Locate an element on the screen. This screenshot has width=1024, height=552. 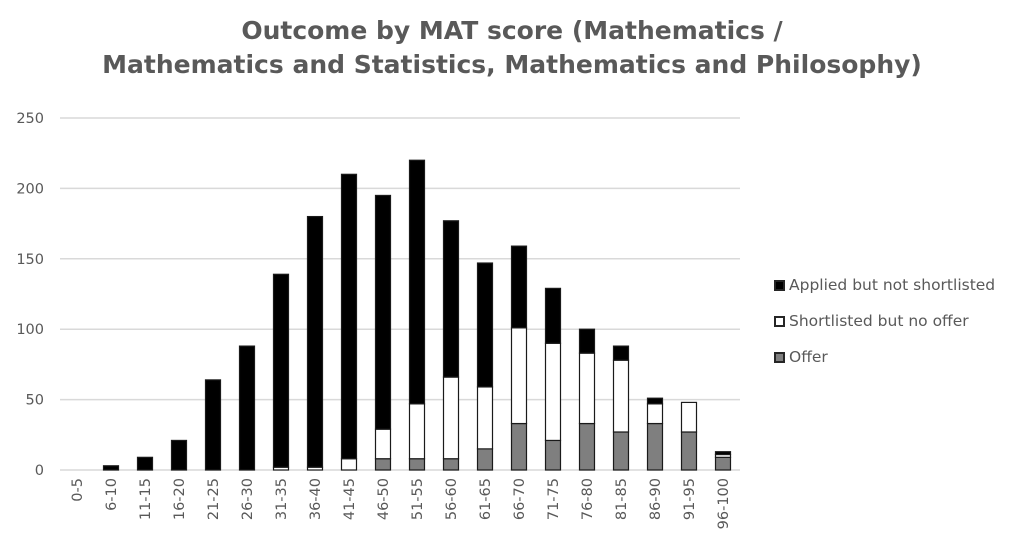
legend-item-offer: Offer is located at coordinates (884, 357).